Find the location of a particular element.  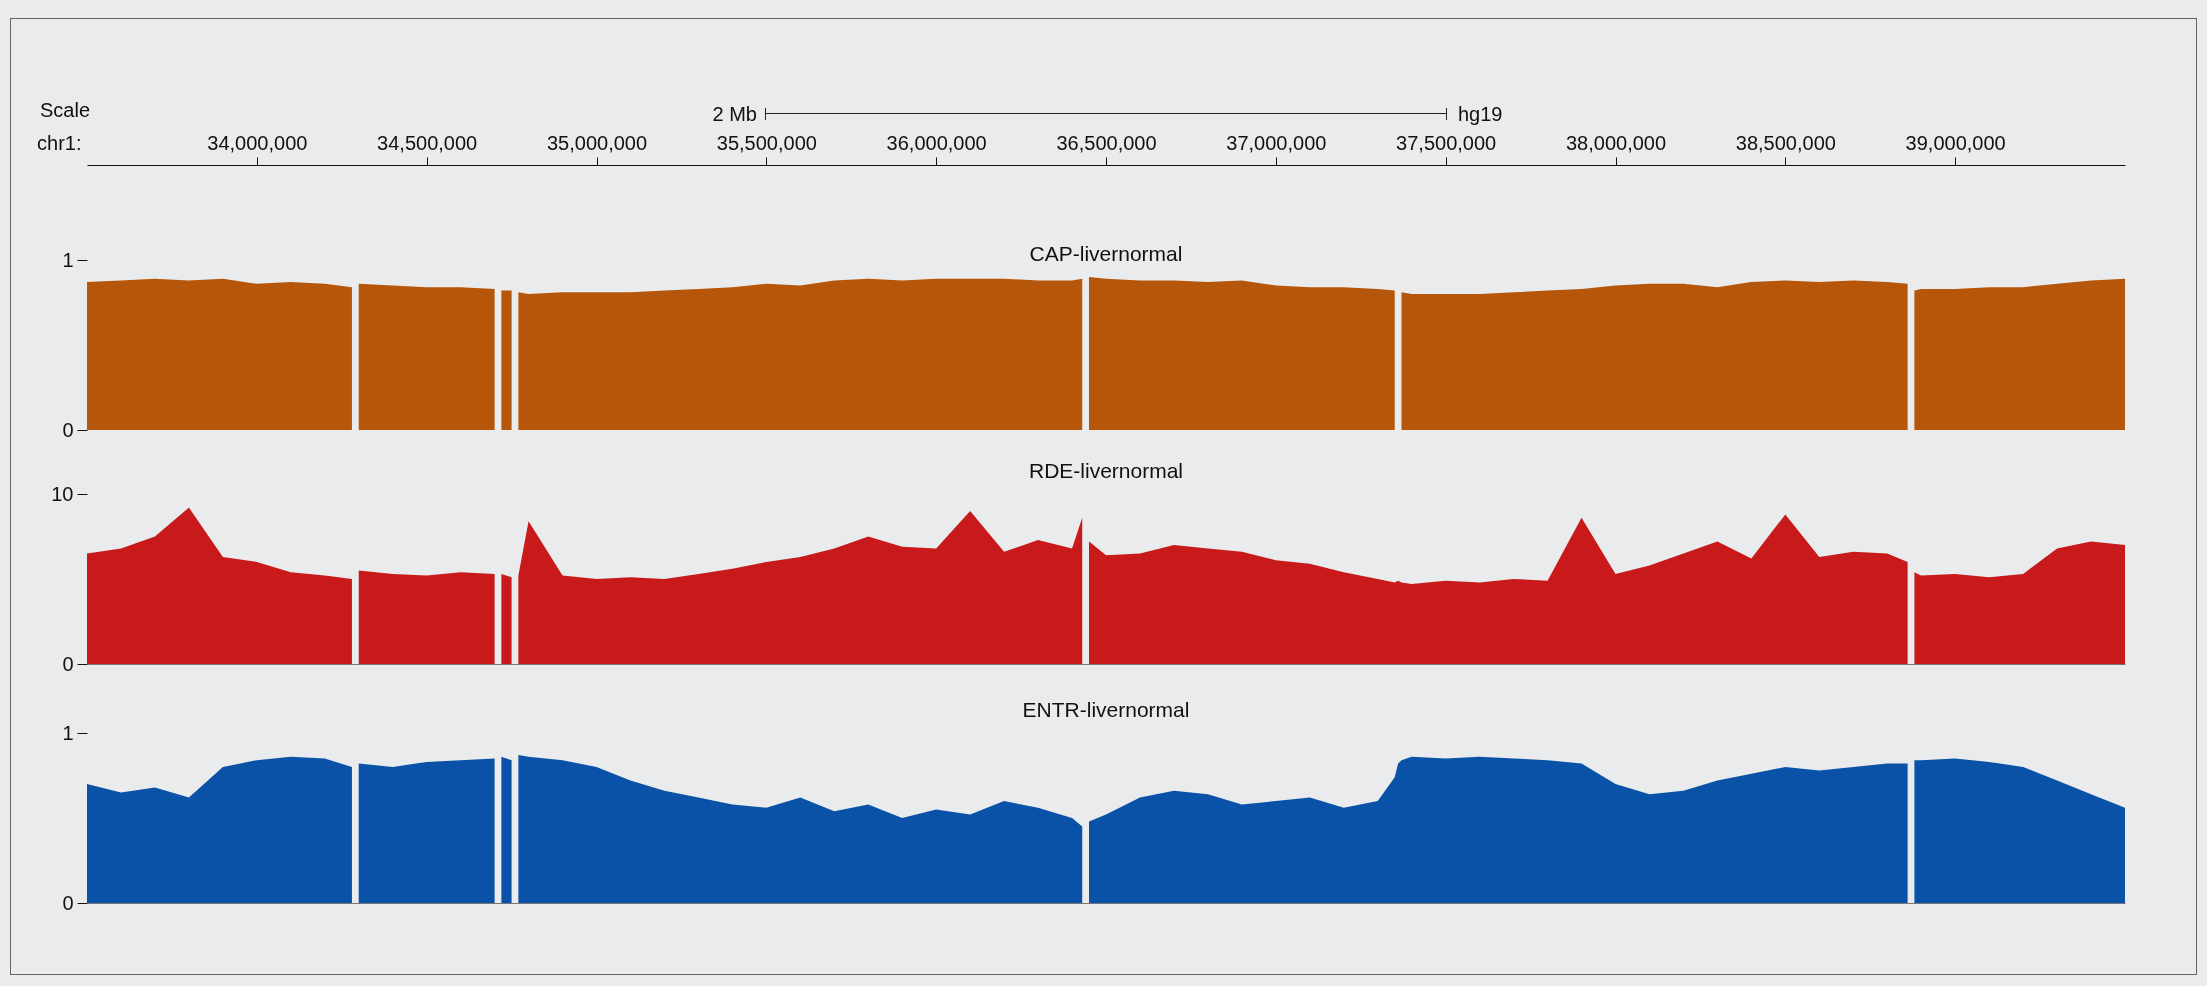

chart-title: CAP-livernormal is located at coordinates (1106, 253).